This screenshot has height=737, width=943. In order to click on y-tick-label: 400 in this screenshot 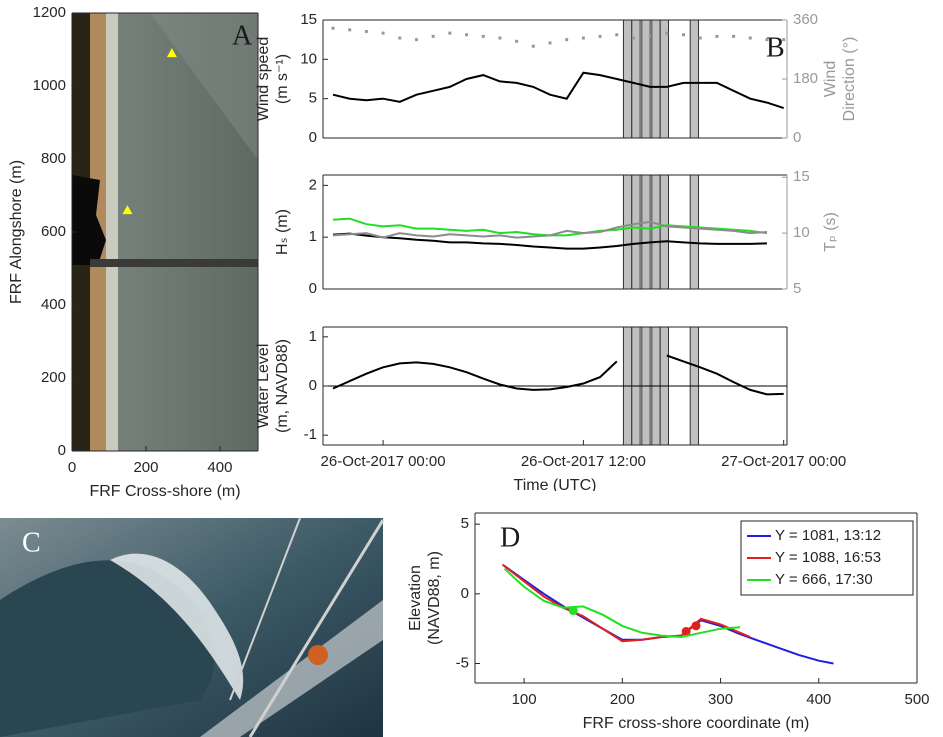, I will do `click(53, 304)`.